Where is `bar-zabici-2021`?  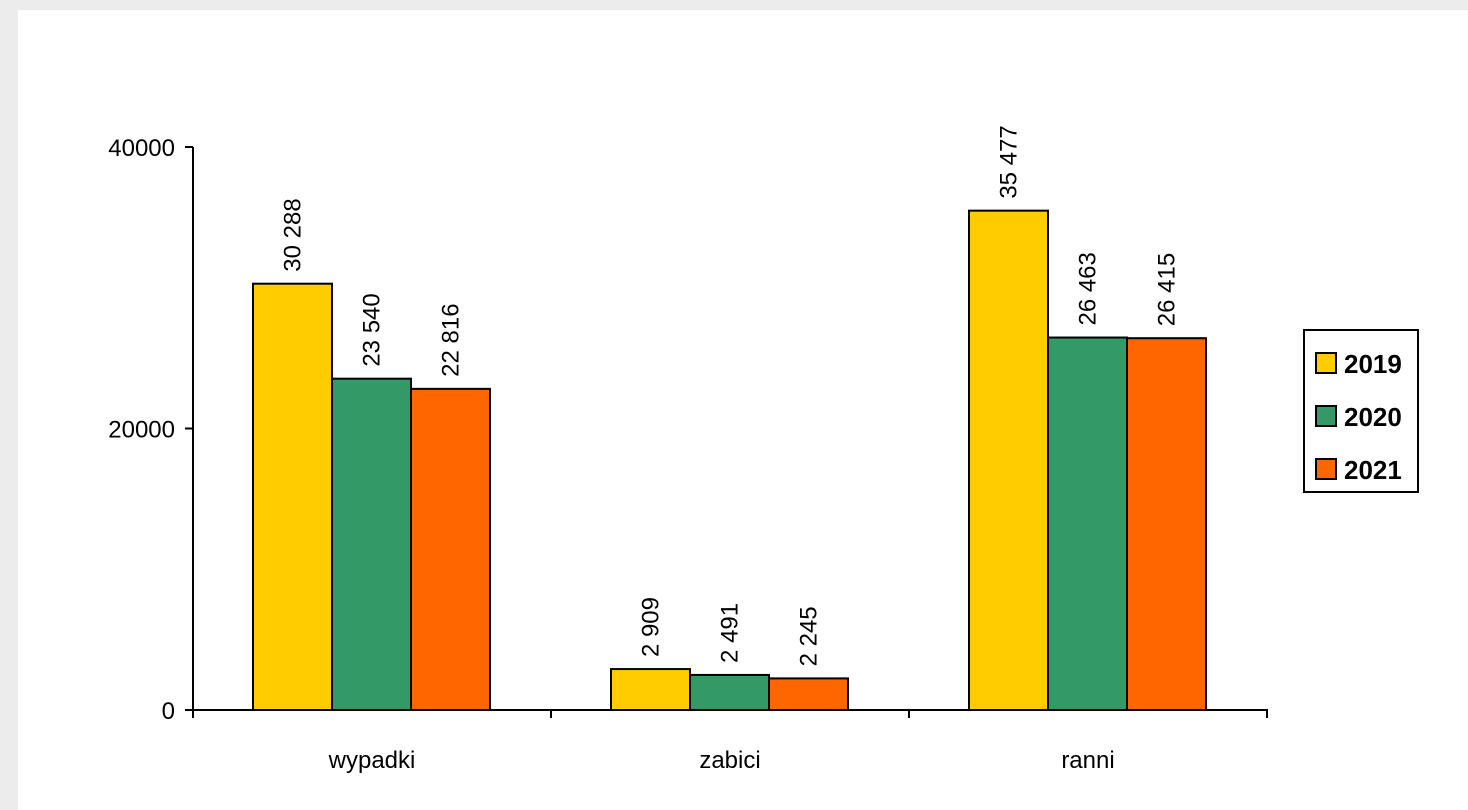 bar-zabici-2021 is located at coordinates (808, 694).